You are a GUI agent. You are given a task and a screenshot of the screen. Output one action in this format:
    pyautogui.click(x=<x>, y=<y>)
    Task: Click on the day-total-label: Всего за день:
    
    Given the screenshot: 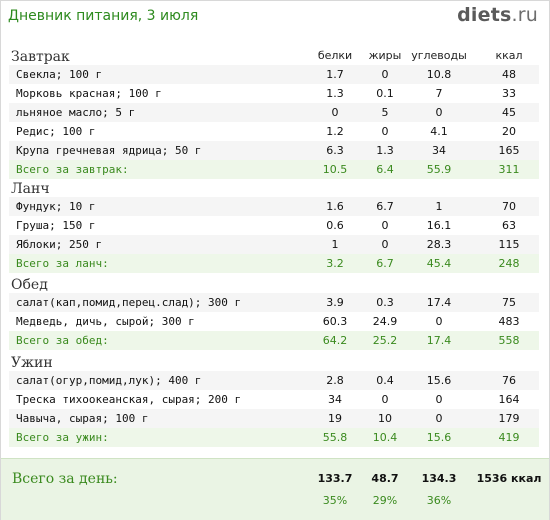 What is the action you would take?
    pyautogui.click(x=65, y=479)
    